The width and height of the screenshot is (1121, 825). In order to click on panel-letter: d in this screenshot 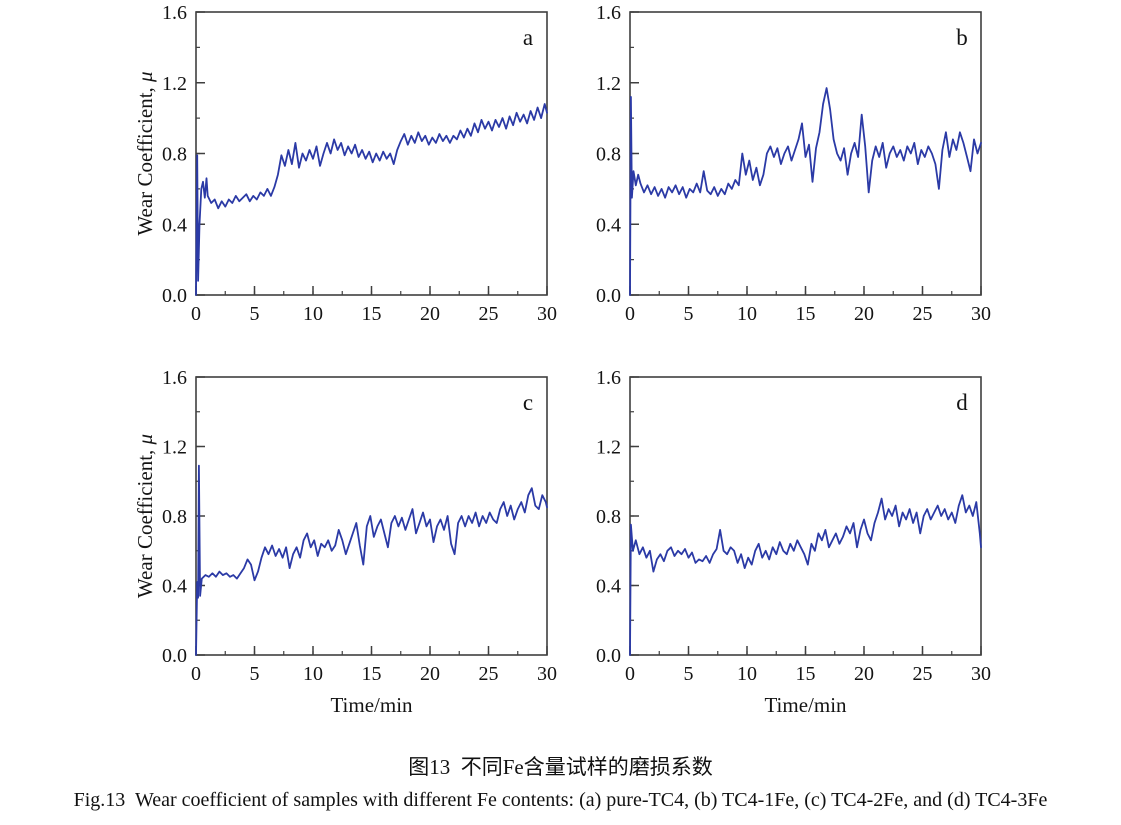, I will do `click(962, 402)`.